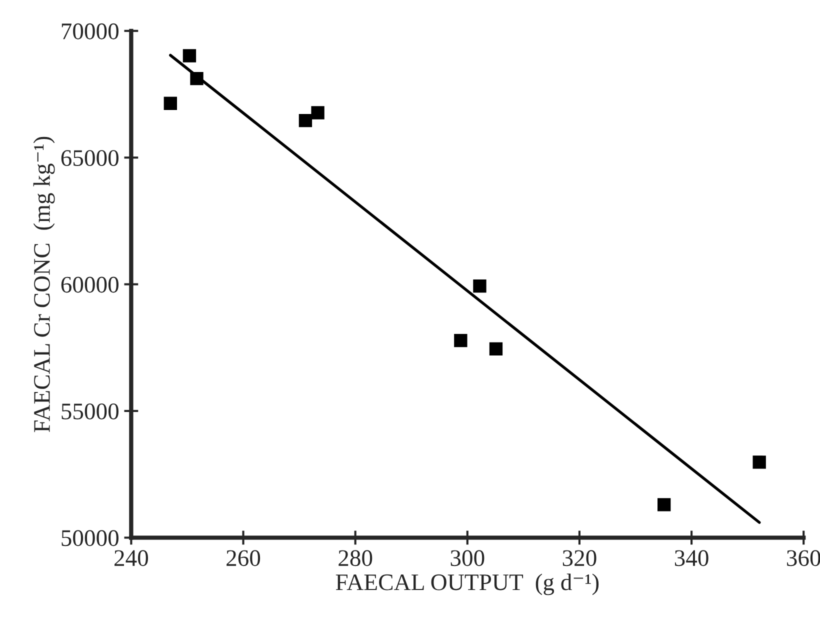 Image resolution: width=820 pixels, height=618 pixels. Describe the element at coordinates (44, 284) in the screenshot. I see `y-axis-title: FAECAL Cr CONC (mg kg⁻¹)` at that location.